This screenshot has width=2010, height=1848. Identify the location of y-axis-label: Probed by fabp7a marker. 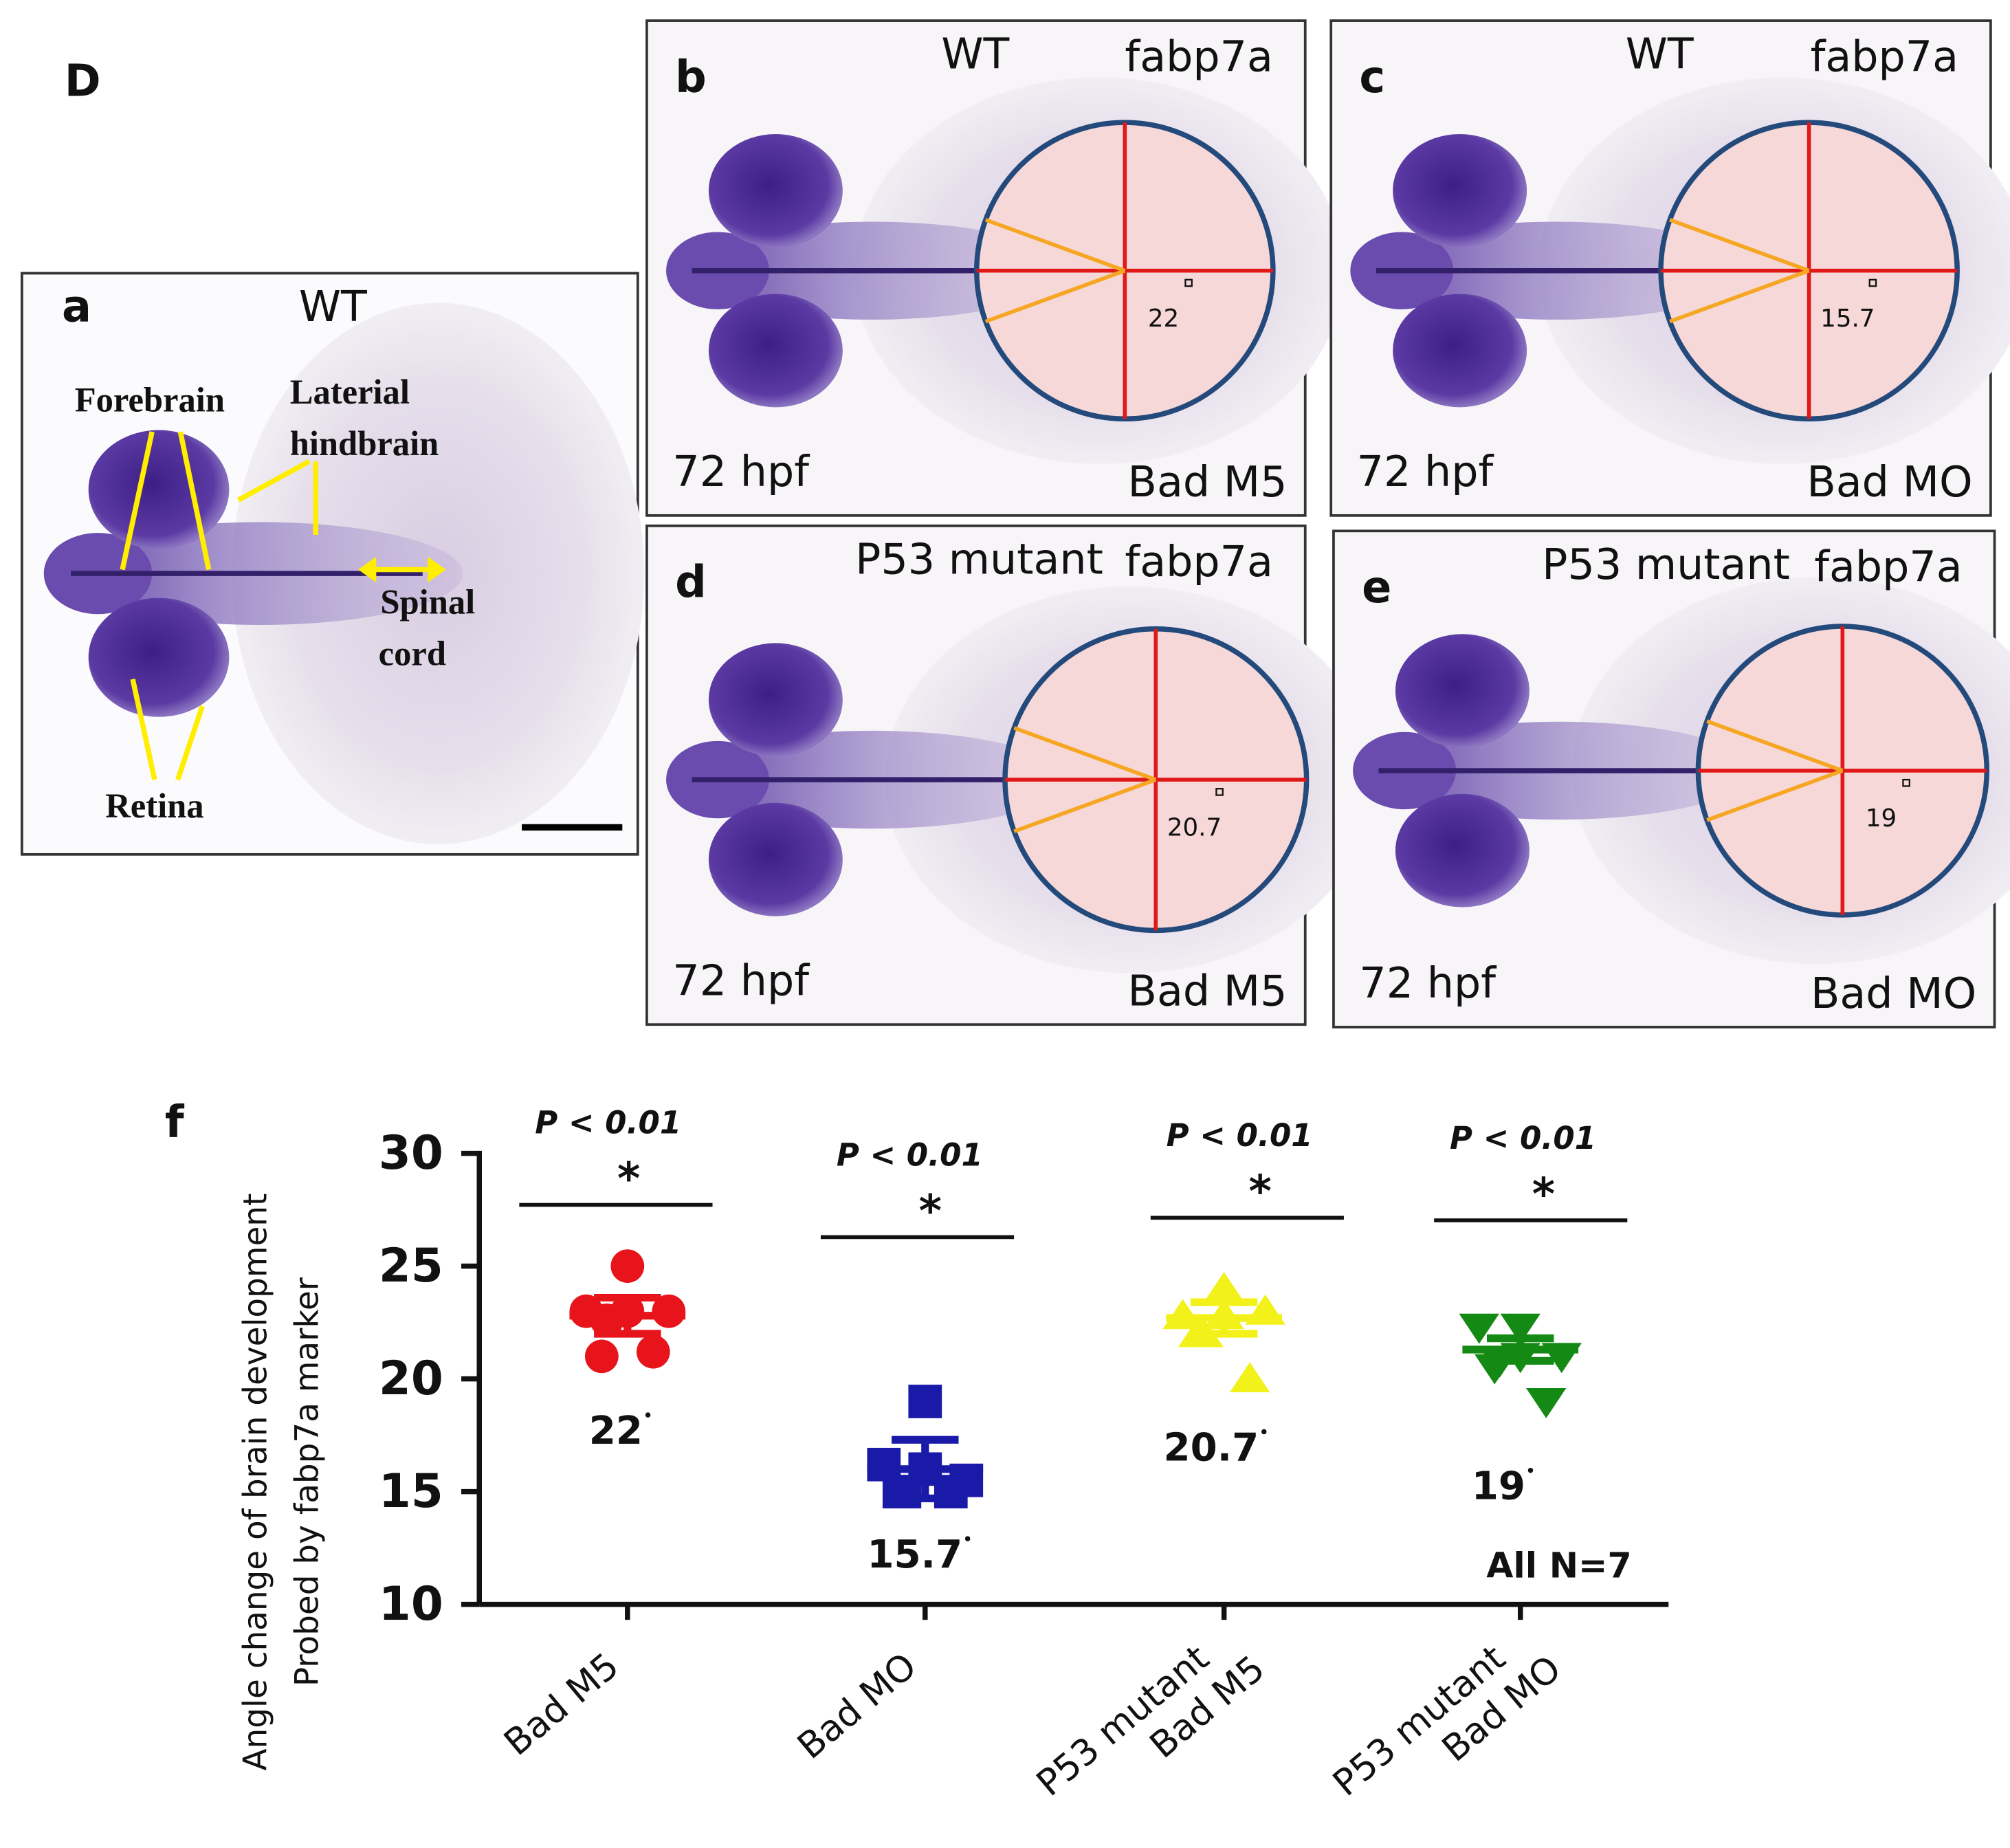
(307, 1481).